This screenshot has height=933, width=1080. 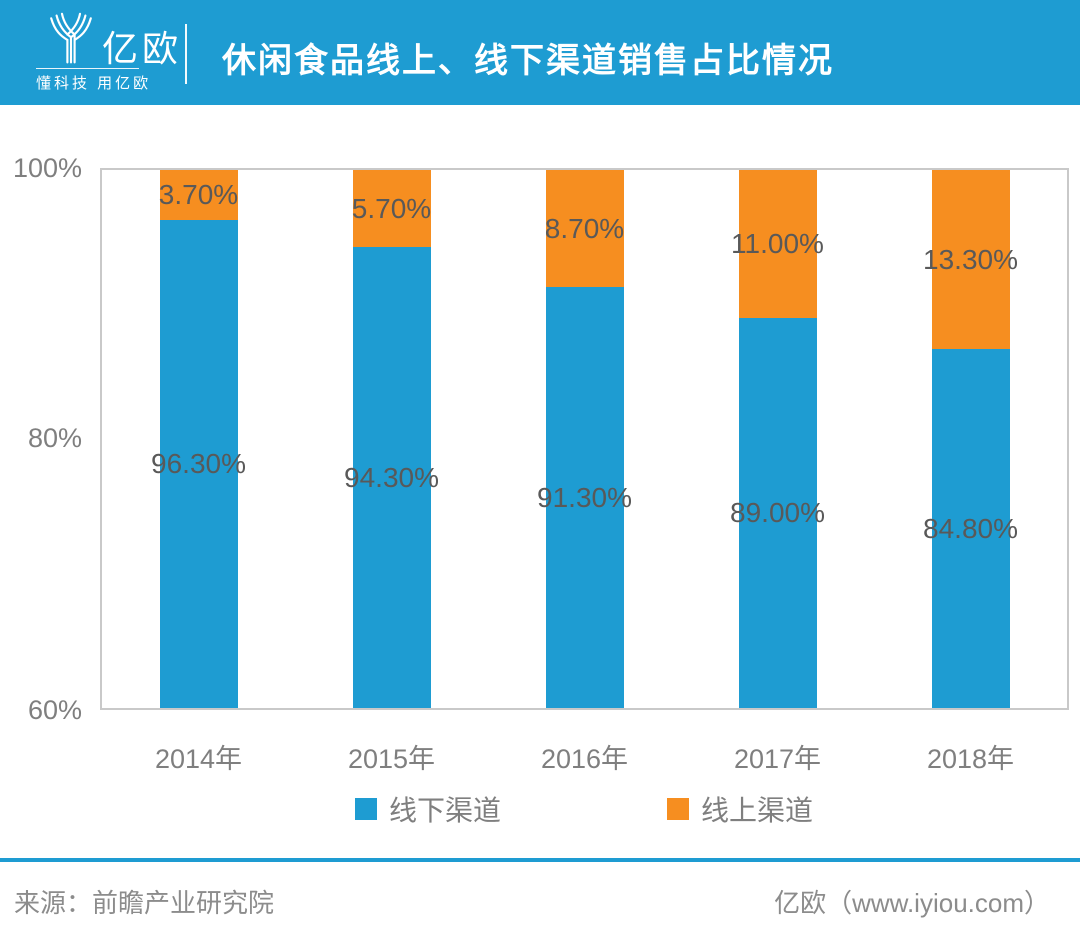 I want to click on bar-segment-online-2015年, so click(x=391, y=208).